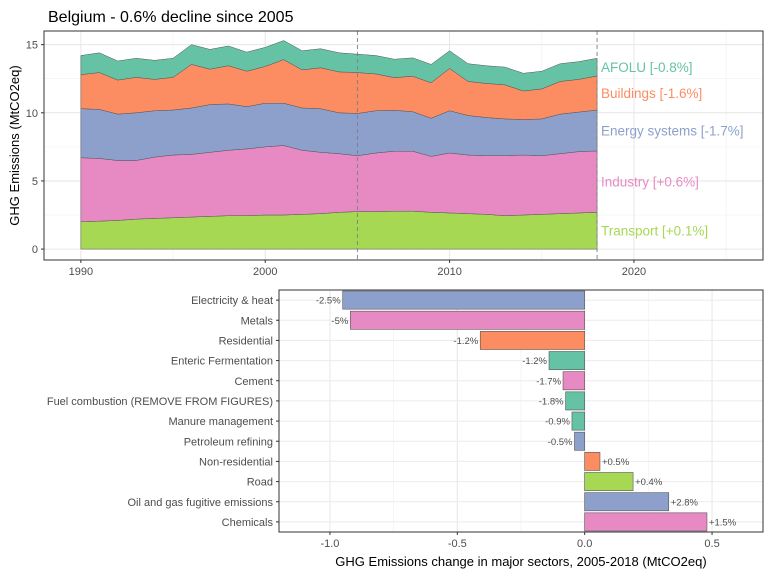 This screenshot has height=576, width=768. I want to click on category-label: Enteric Fermentation, so click(222, 362).